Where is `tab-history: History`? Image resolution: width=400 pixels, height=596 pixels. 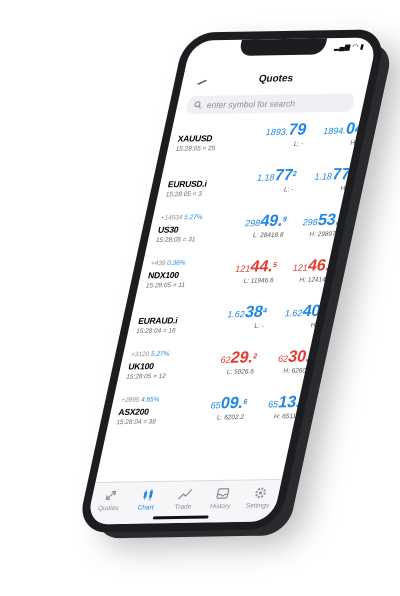
tab-history: History is located at coordinates (222, 499).